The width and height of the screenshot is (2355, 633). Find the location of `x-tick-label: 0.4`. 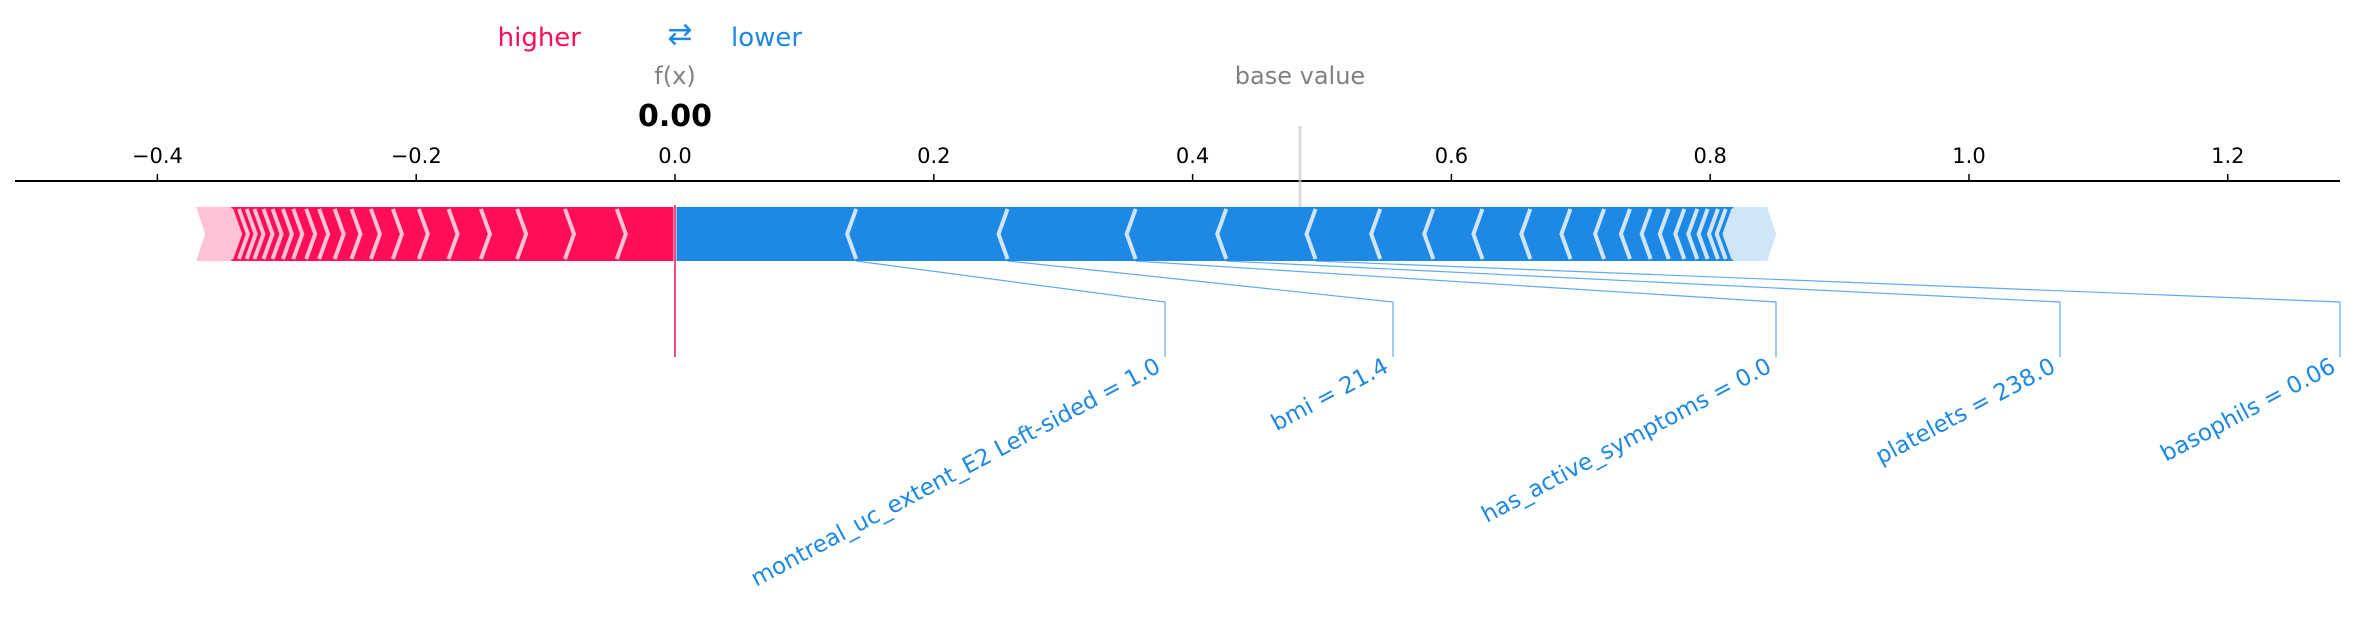

x-tick-label: 0.4 is located at coordinates (1192, 156).